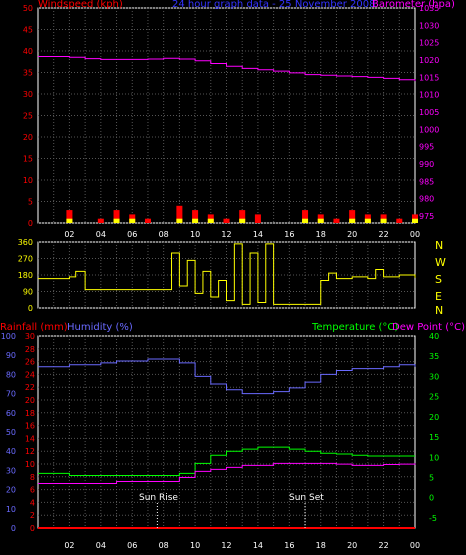  I want to click on bottom-x-tick-label: 20, so click(352, 545).